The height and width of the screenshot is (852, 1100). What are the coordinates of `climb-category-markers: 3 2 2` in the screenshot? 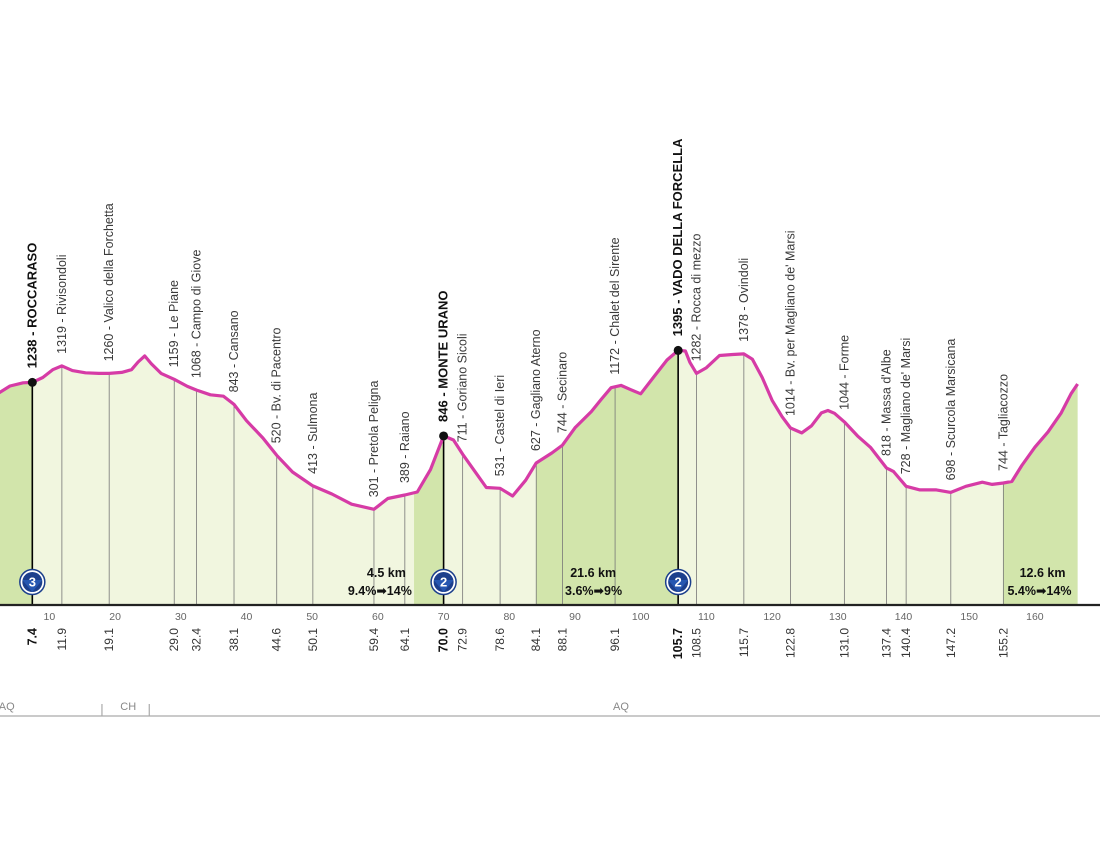 It's located at (355, 582).